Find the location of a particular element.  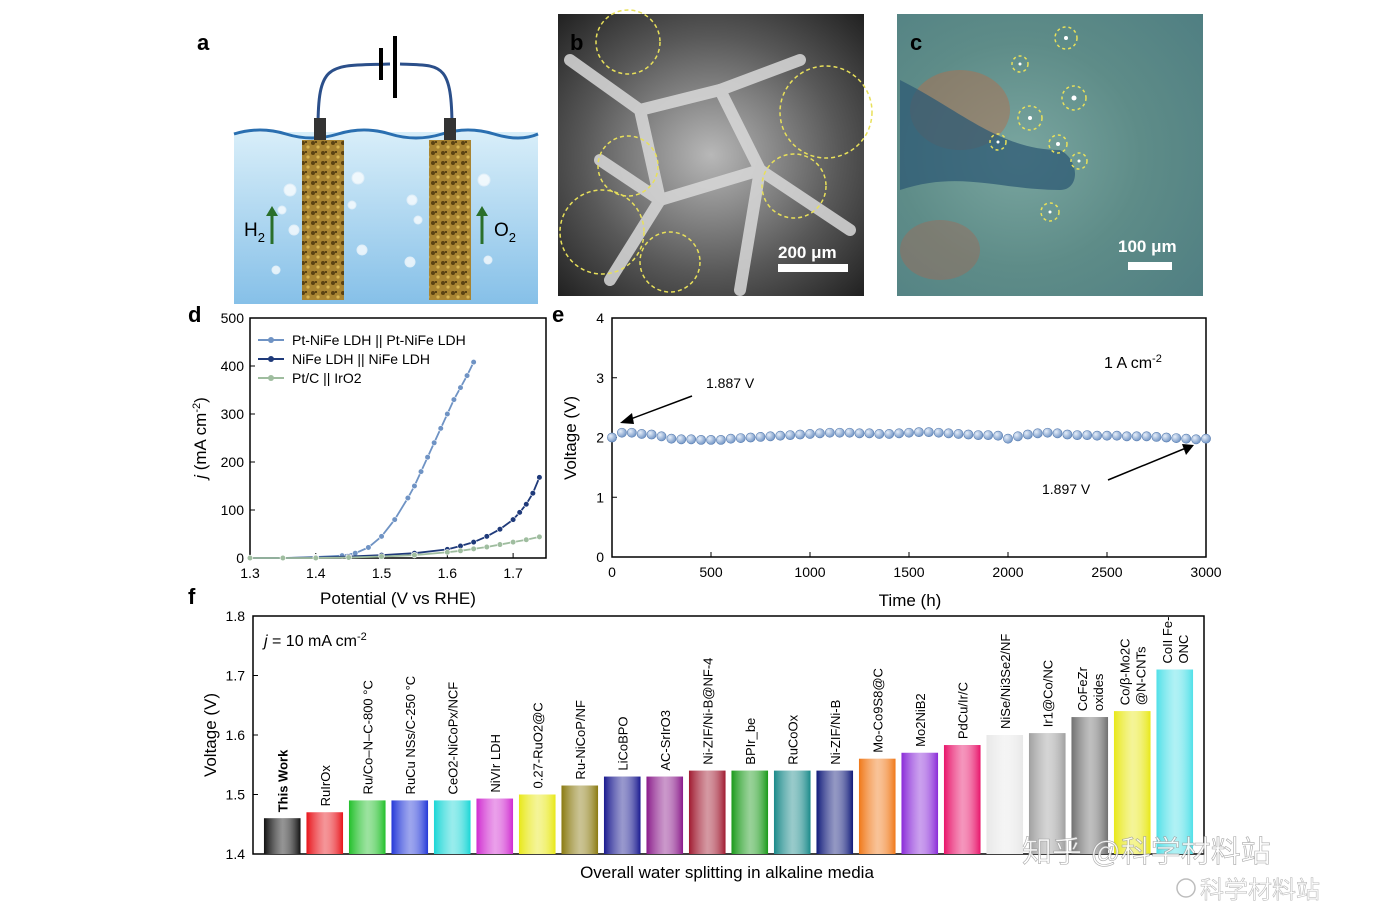

bar-label: NiSe/Ni3Se2/NF is located at coordinates (1005, 681).